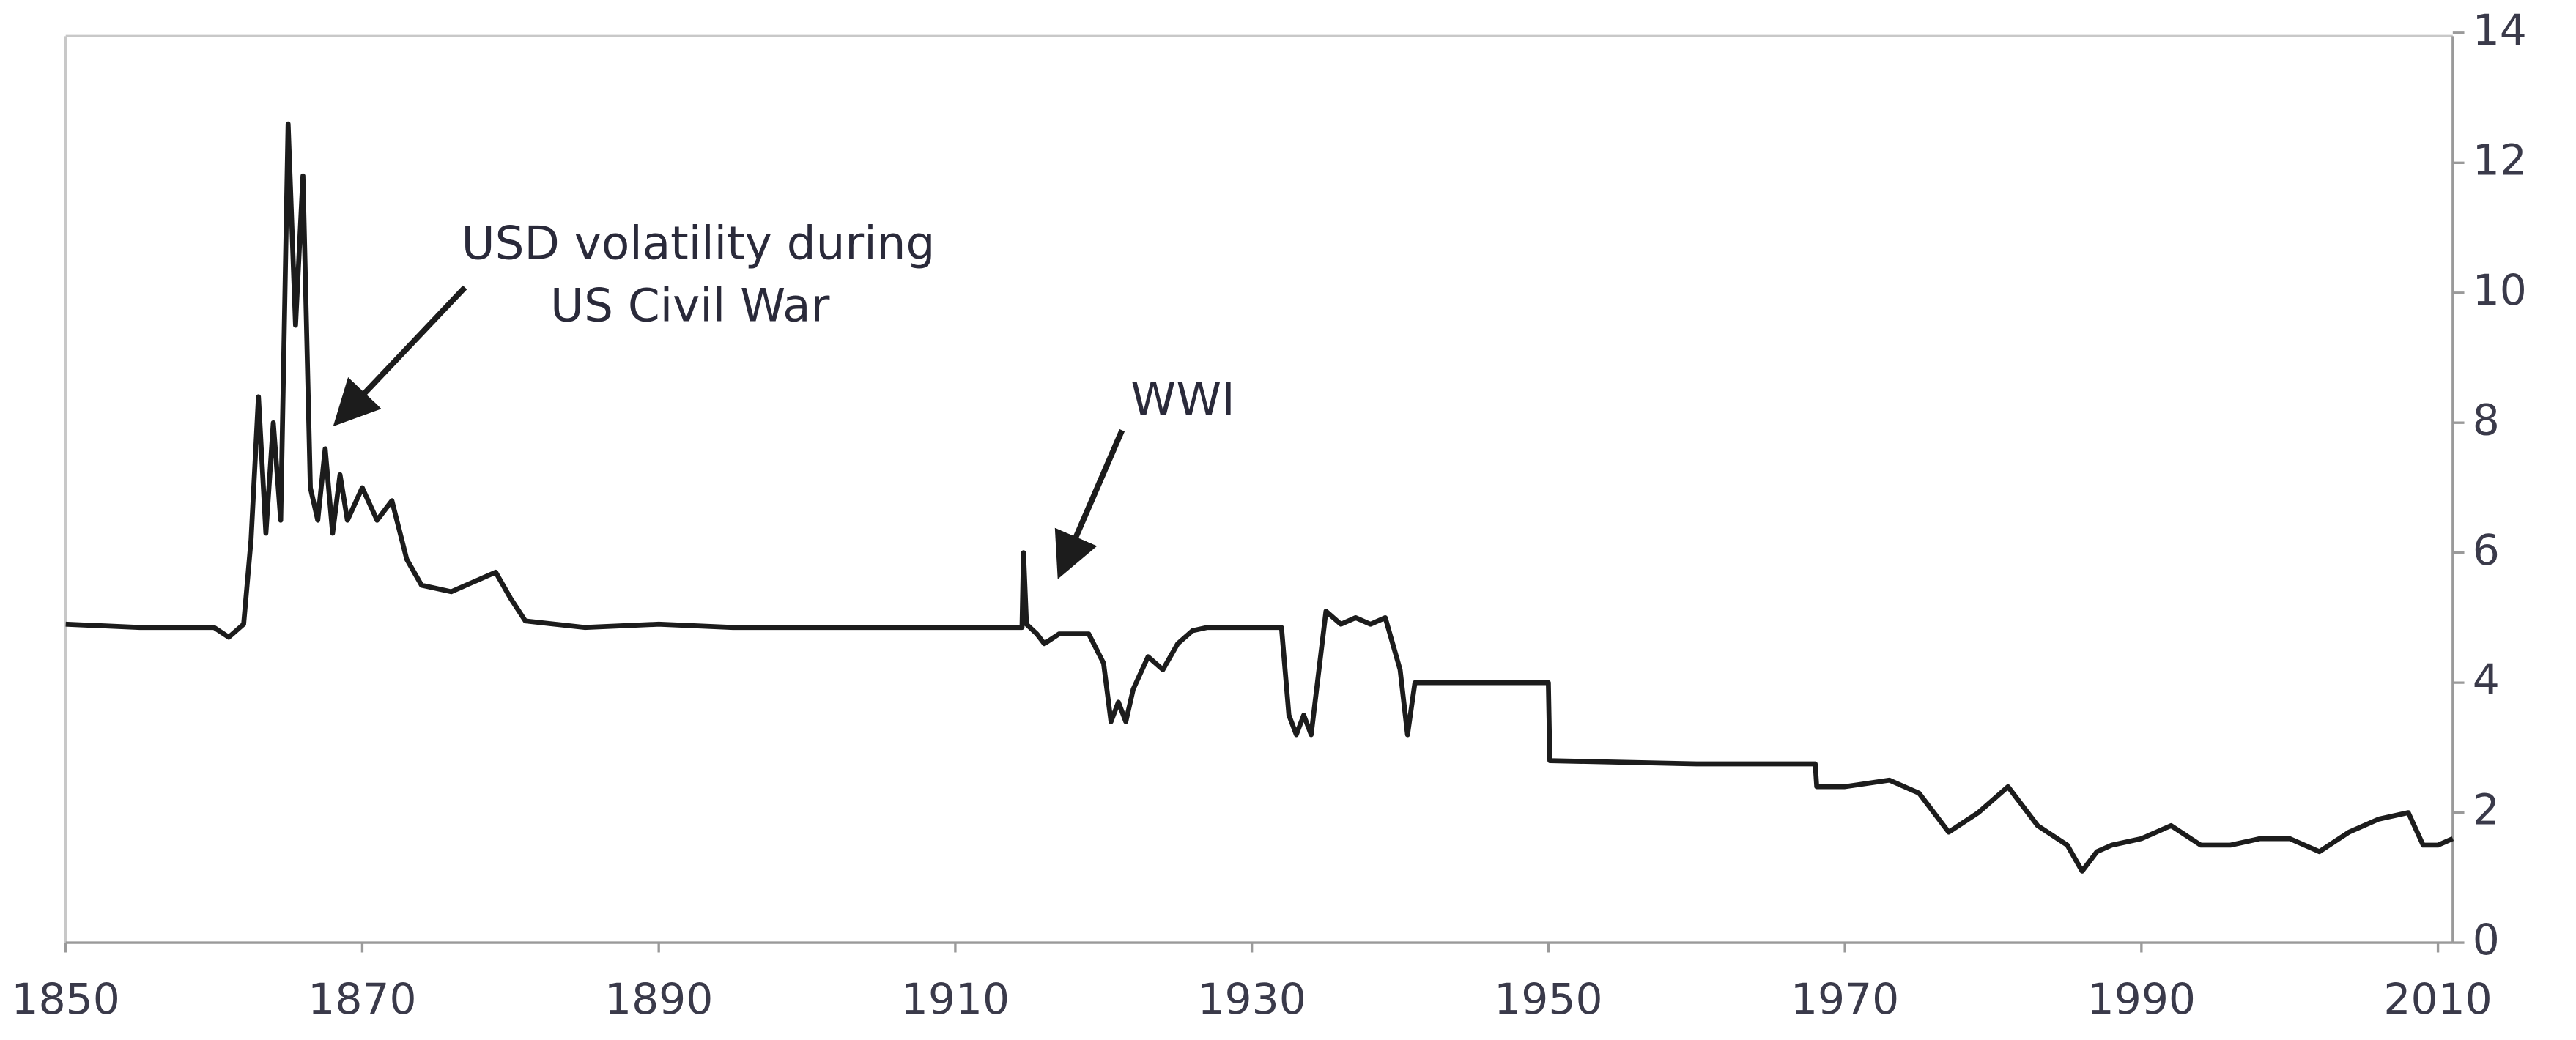  Describe the element at coordinates (699, 243) in the screenshot. I see `annotation: USD volatility during` at that location.